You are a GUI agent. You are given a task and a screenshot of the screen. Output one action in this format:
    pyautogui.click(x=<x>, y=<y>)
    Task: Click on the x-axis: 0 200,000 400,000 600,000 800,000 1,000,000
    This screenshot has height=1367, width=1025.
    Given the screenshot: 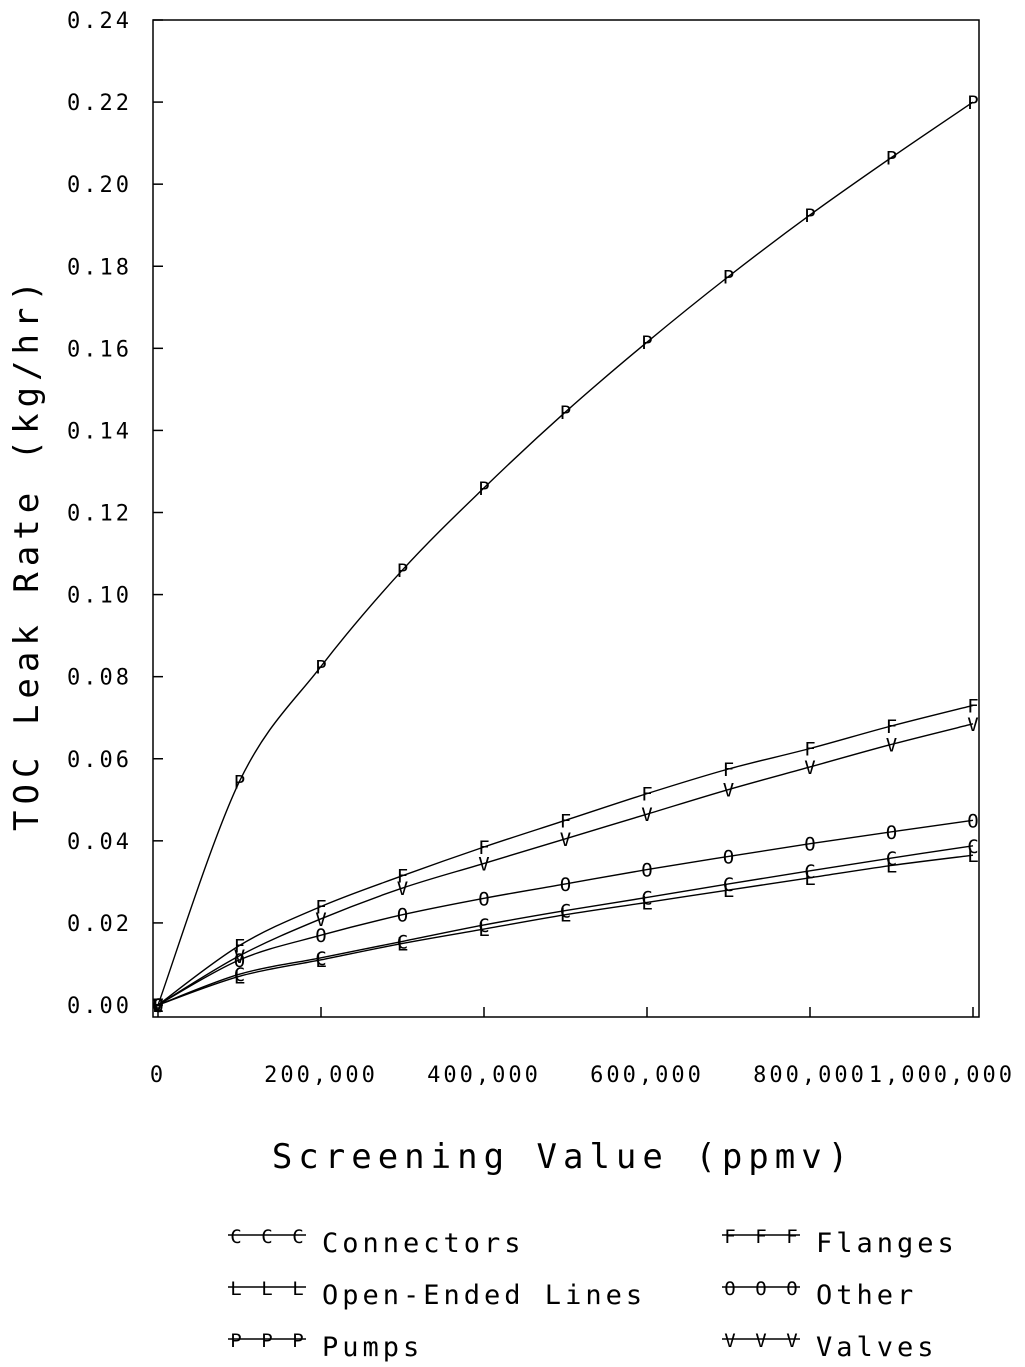 What is the action you would take?
    pyautogui.click(x=581, y=1047)
    